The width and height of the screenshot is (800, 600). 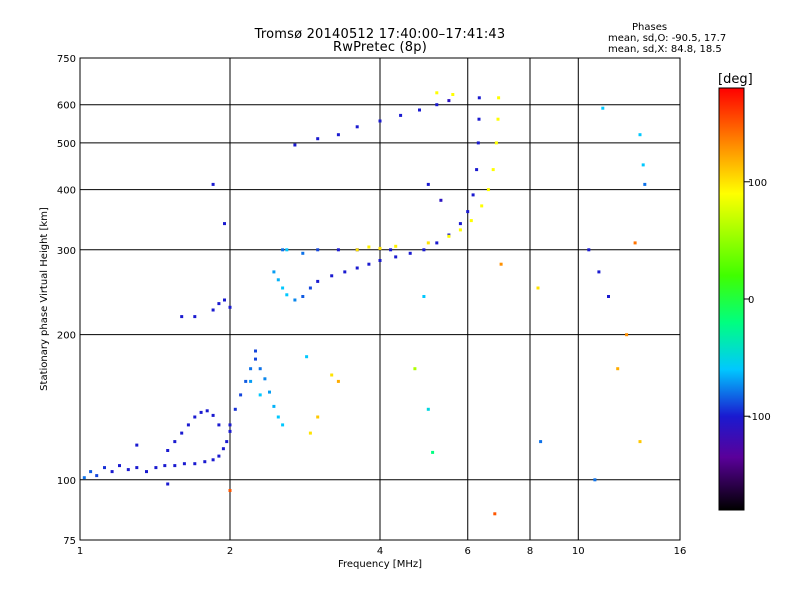 I want to click on x-tick-label: 8, so click(x=530, y=551).